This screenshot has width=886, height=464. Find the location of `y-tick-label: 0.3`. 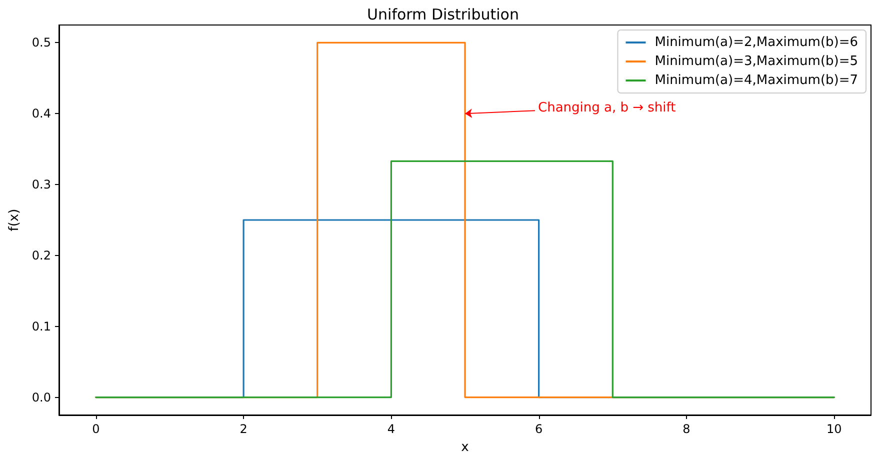

y-tick-label: 0.3 is located at coordinates (41, 185).